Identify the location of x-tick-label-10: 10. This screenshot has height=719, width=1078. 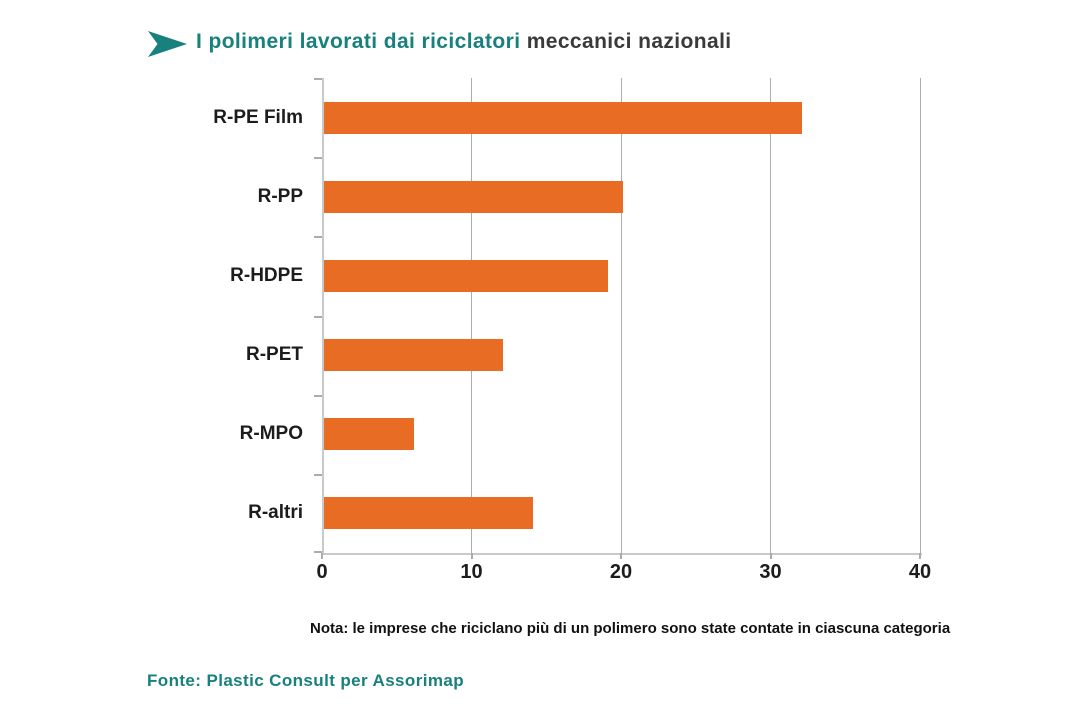
(471, 572).